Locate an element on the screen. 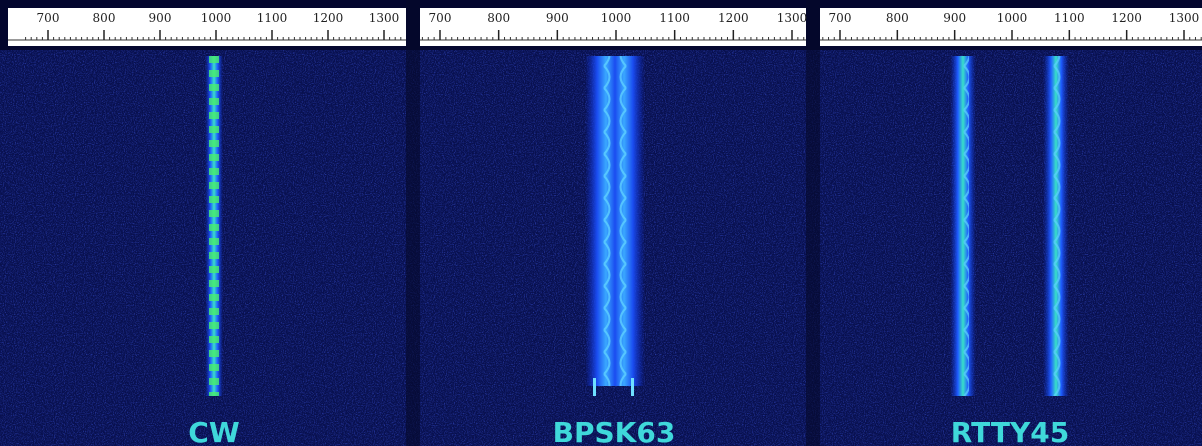 This screenshot has height=446, width=1202. bpsk-pattern is located at coordinates (615, 221).